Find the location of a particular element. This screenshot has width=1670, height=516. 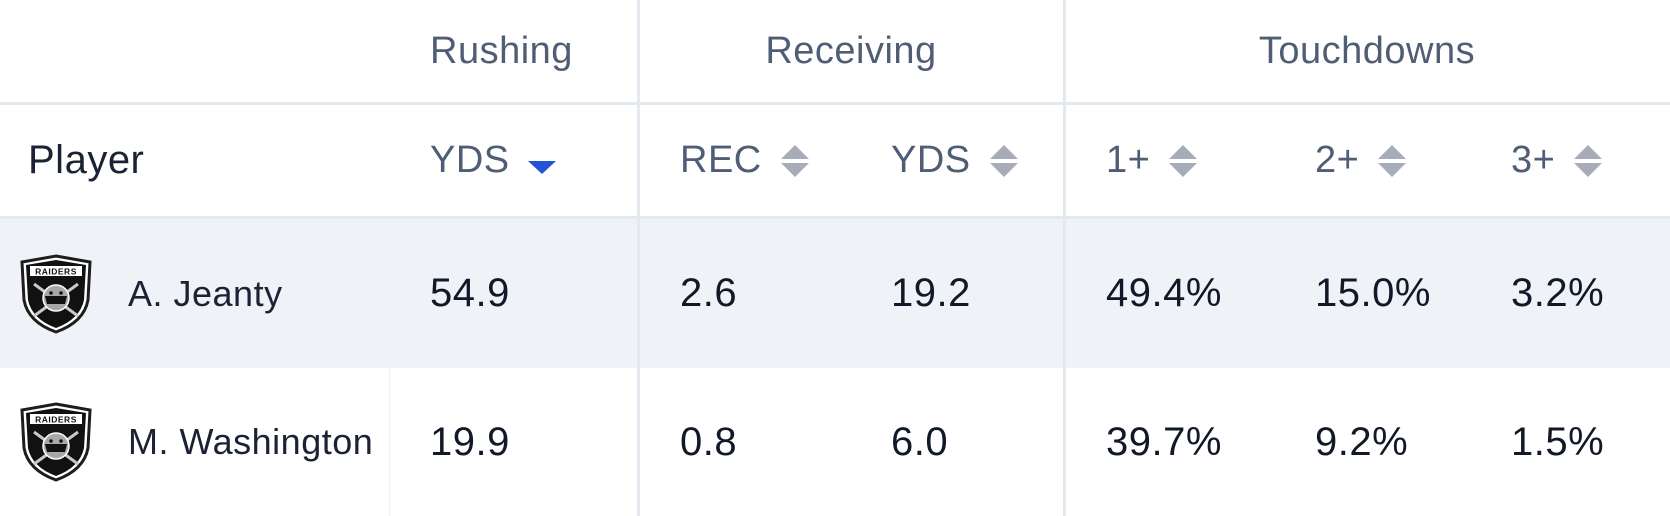

column-header-label: 1+ is located at coordinates (1128, 160).